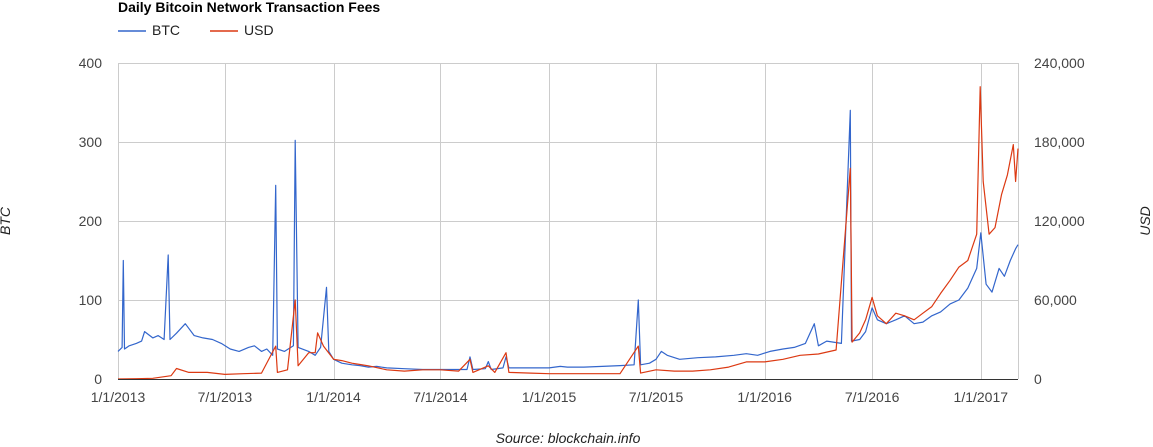 The height and width of the screenshot is (447, 1153). Describe the element at coordinates (6, 220) in the screenshot. I see `y-left-axis-label: BTC` at that location.